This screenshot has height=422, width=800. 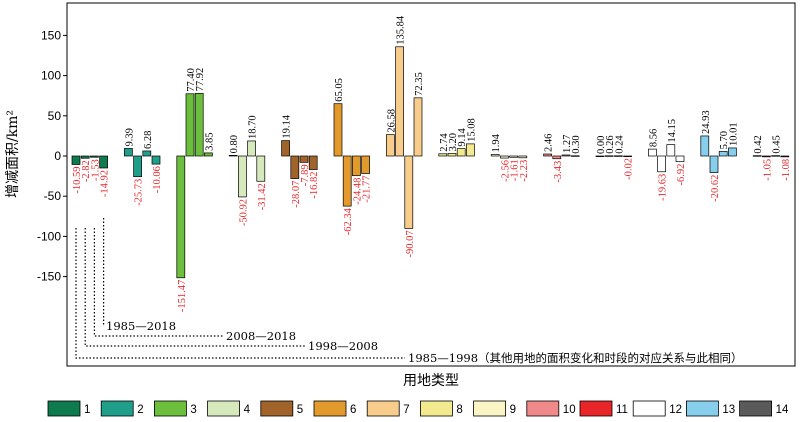 I want to click on data-label: 6.28, so click(x=148, y=140).